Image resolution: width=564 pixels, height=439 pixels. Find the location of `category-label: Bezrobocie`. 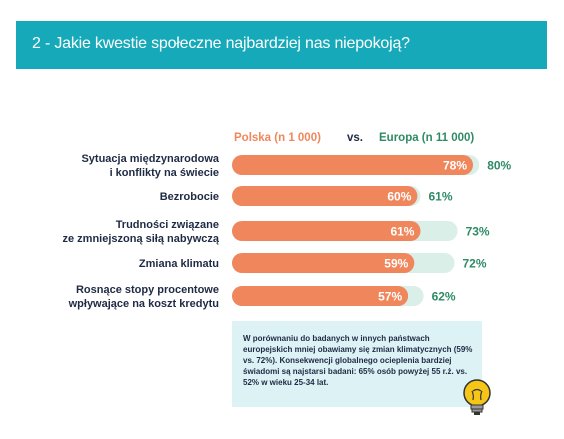

category-label: Bezrobocie is located at coordinates (189, 197).